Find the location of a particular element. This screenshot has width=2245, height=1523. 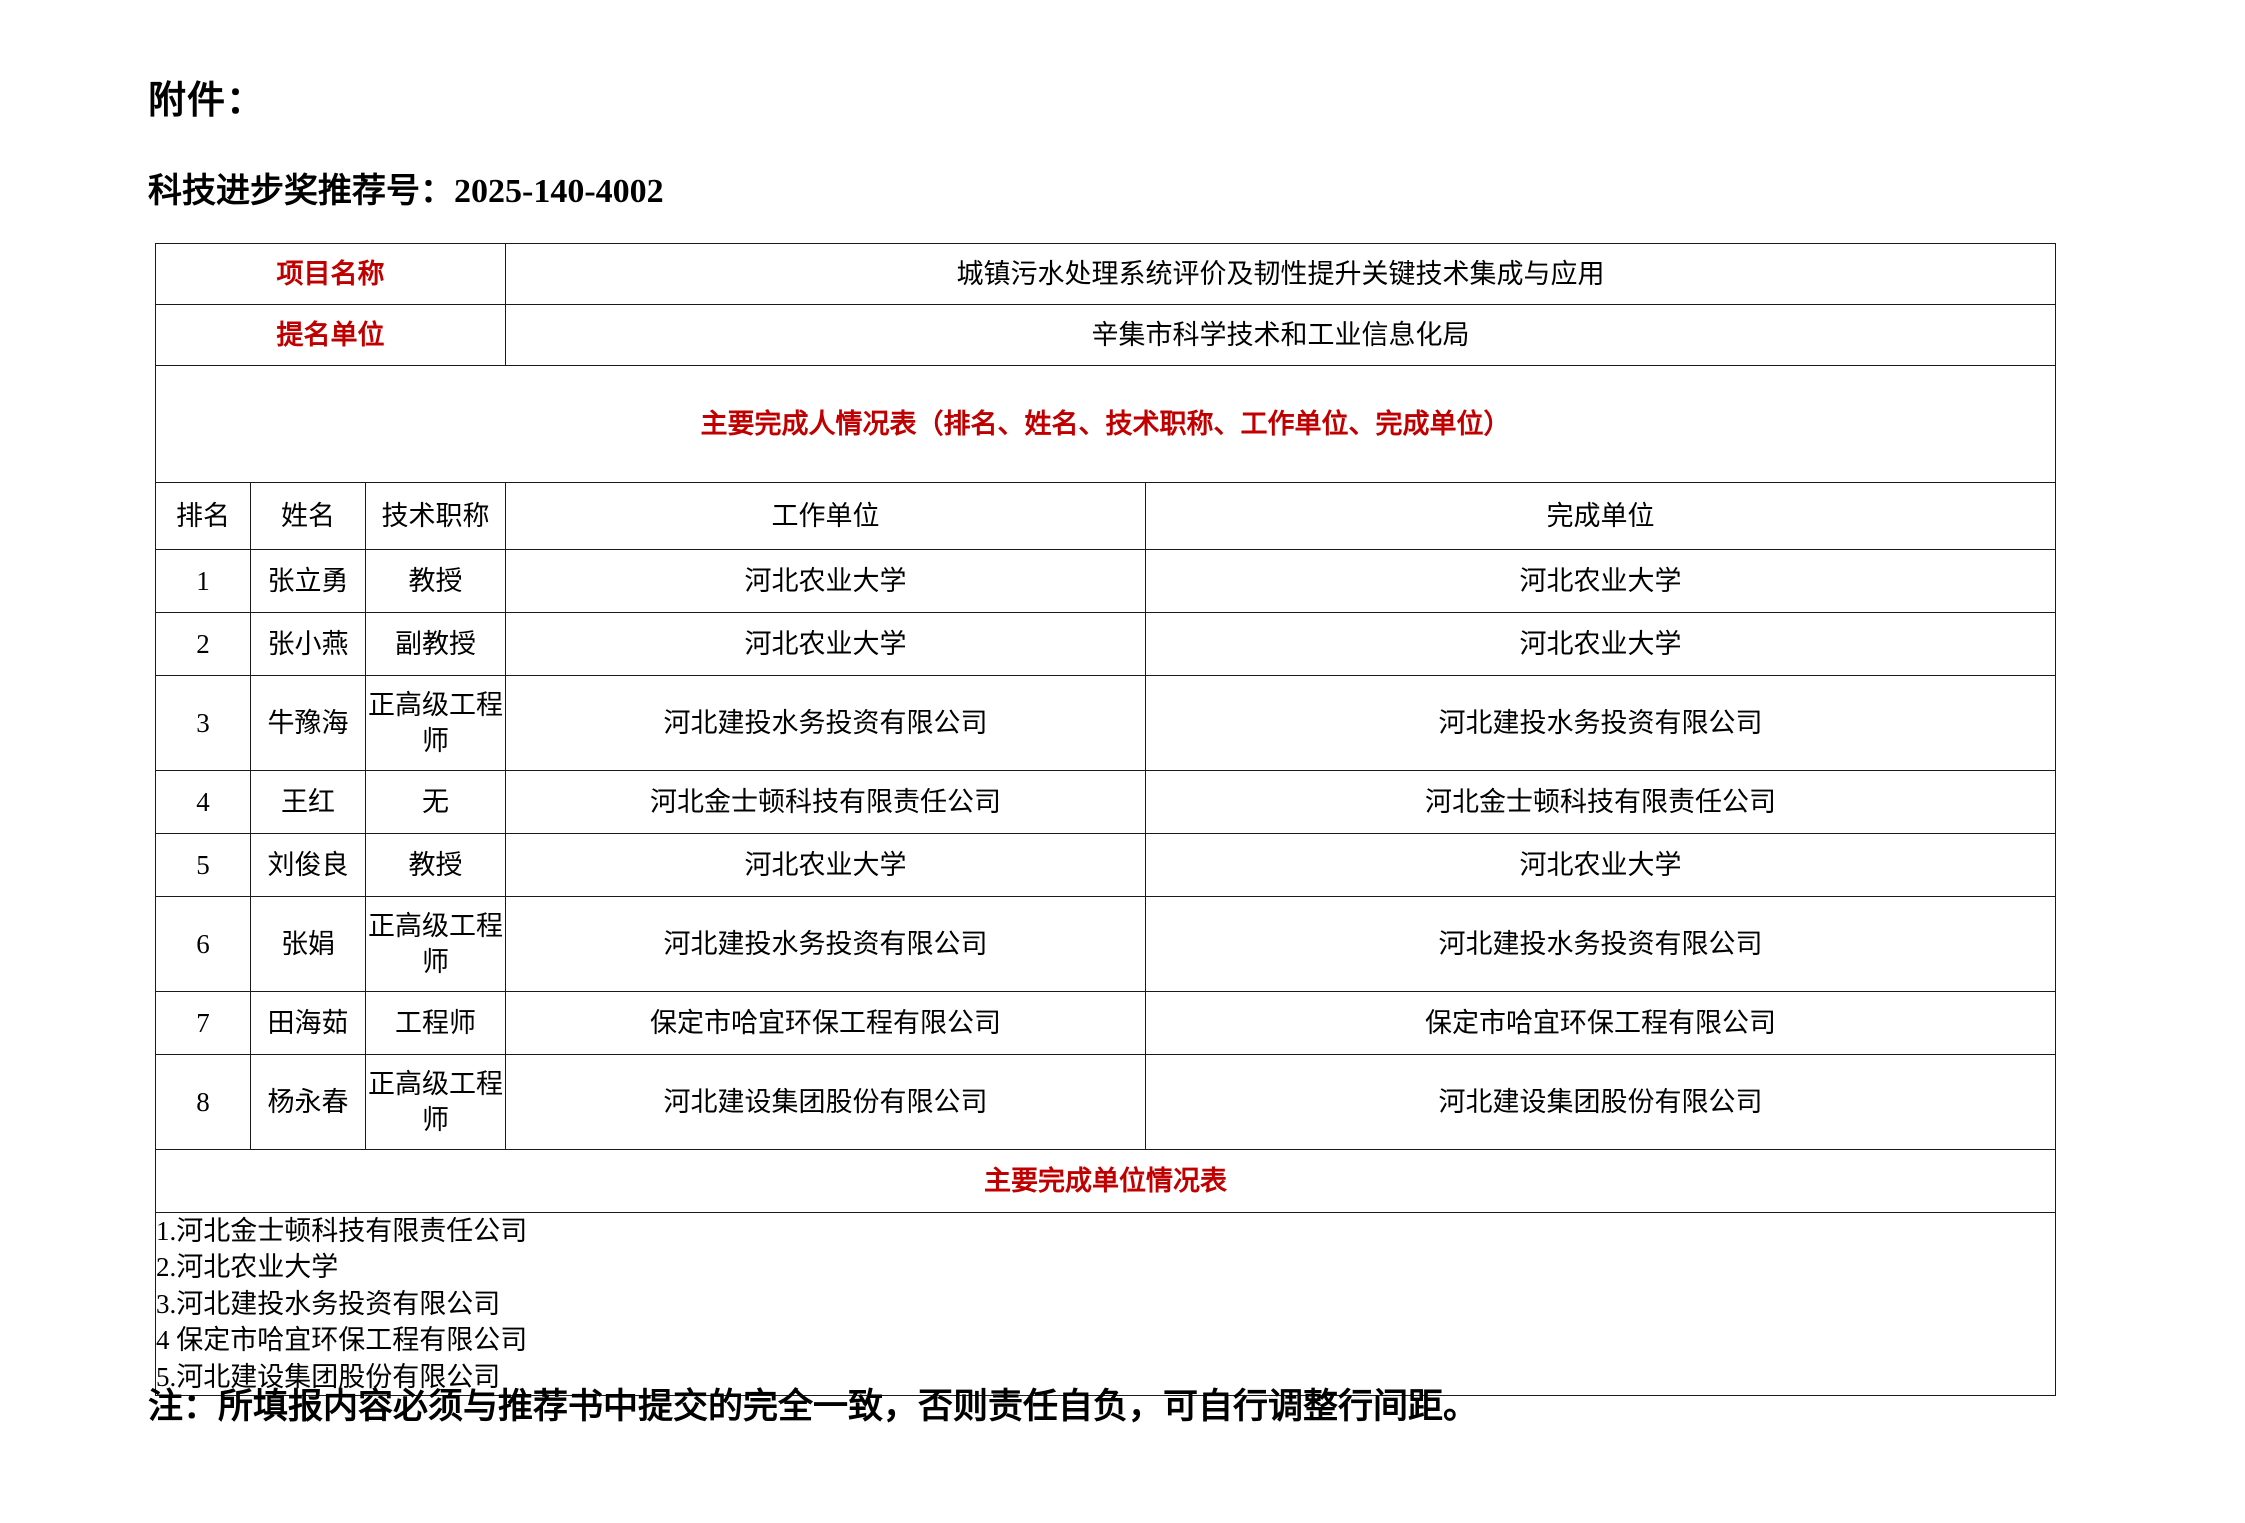

table-row: 7 田海茹 工程师 保定市哈宜环保工程有限公司 保定市哈宜环保工程有限公司 is located at coordinates (1106, 1023).